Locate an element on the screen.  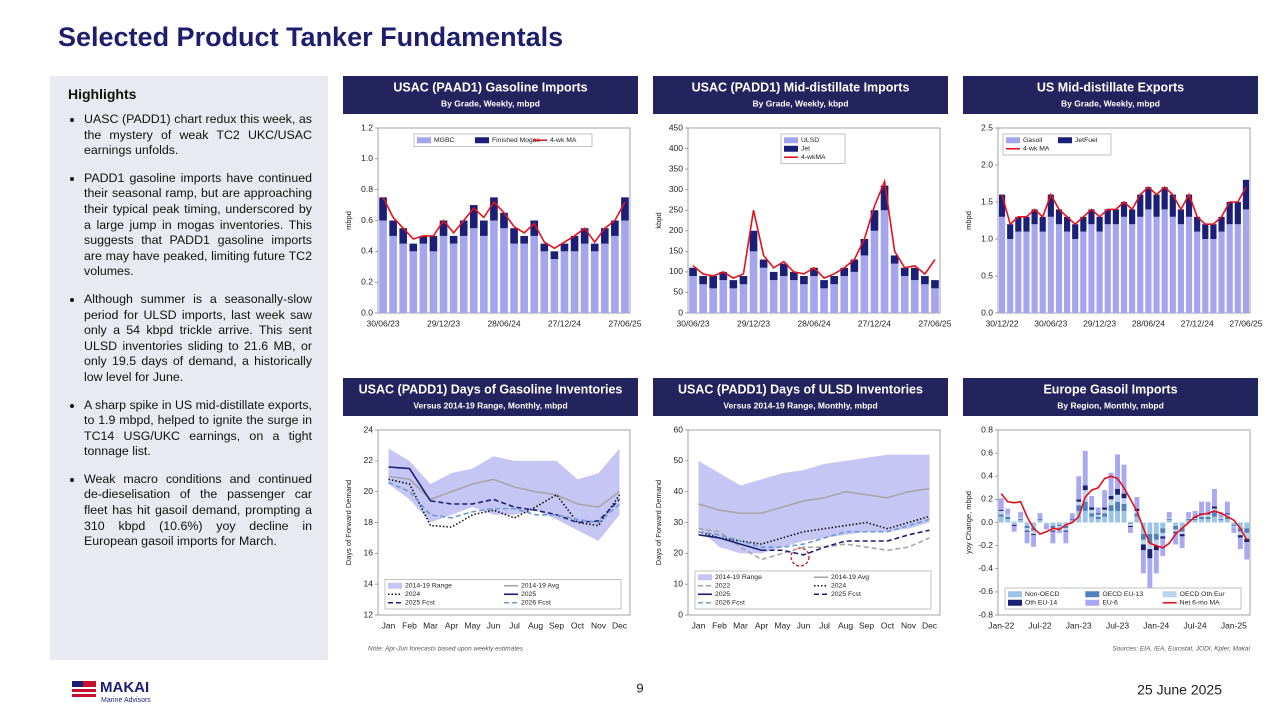
legend-label: OECD Oth Eur is located at coordinates (1203, 594).